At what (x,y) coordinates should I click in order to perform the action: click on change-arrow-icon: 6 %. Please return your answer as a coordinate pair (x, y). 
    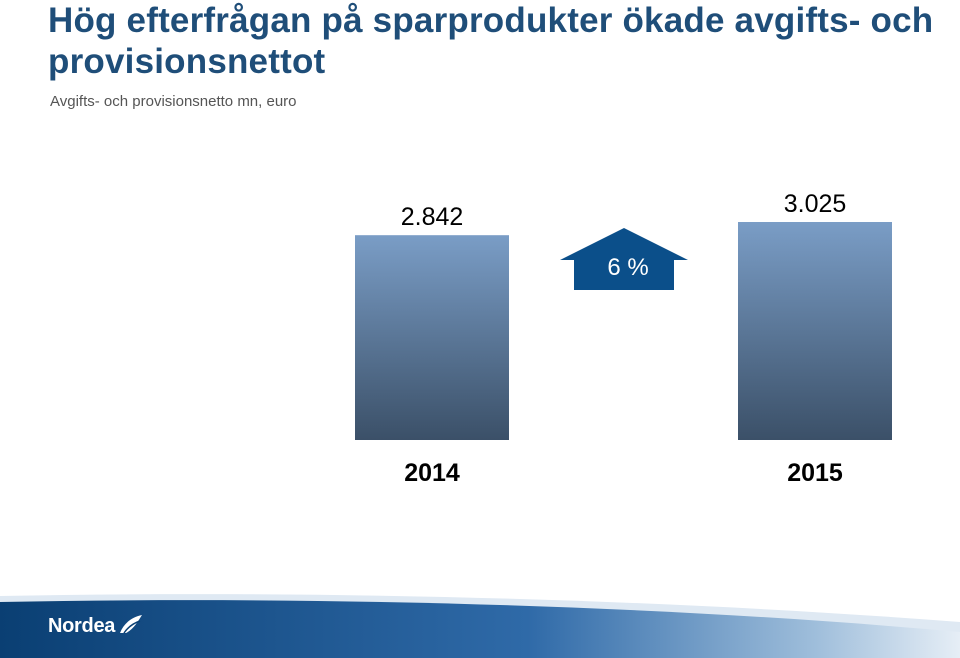
    Looking at the image, I should click on (624, 259).